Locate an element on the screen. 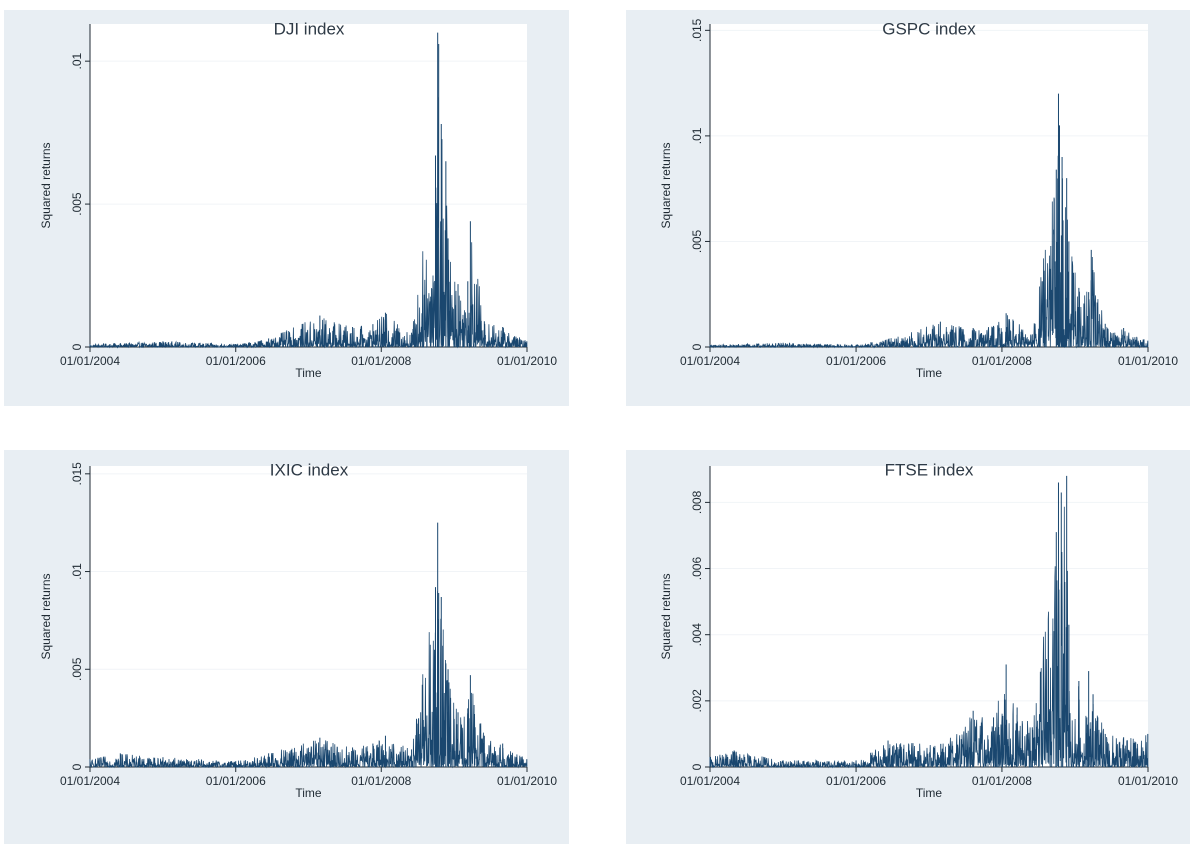 The height and width of the screenshot is (844, 1190). y-tick-label: .002 is located at coordinates (697, 701).